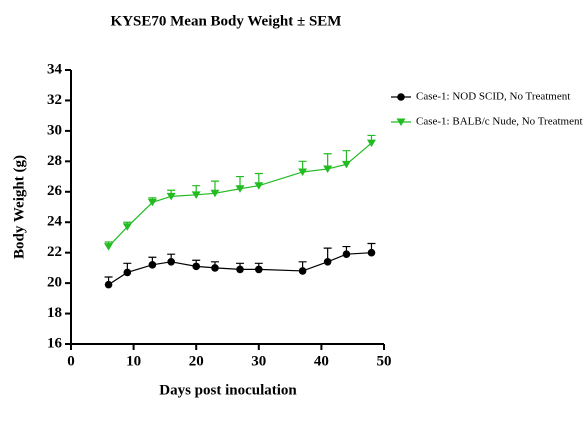 The height and width of the screenshot is (429, 587). What do you see at coordinates (55, 343) in the screenshot?
I see `y-tick-label: 16` at bounding box center [55, 343].